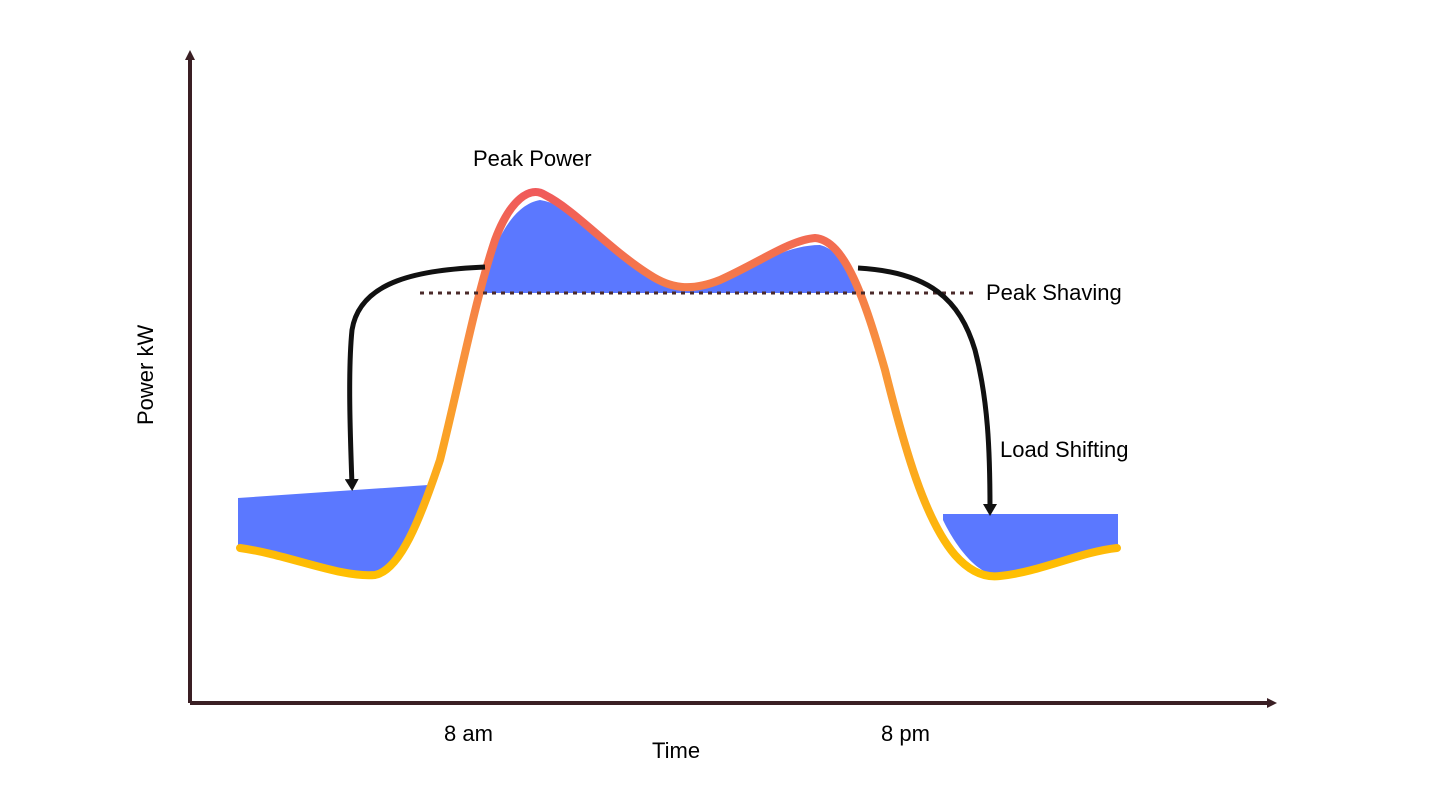 The height and width of the screenshot is (809, 1439). I want to click on peak-shaved-area, so click(672, 246).